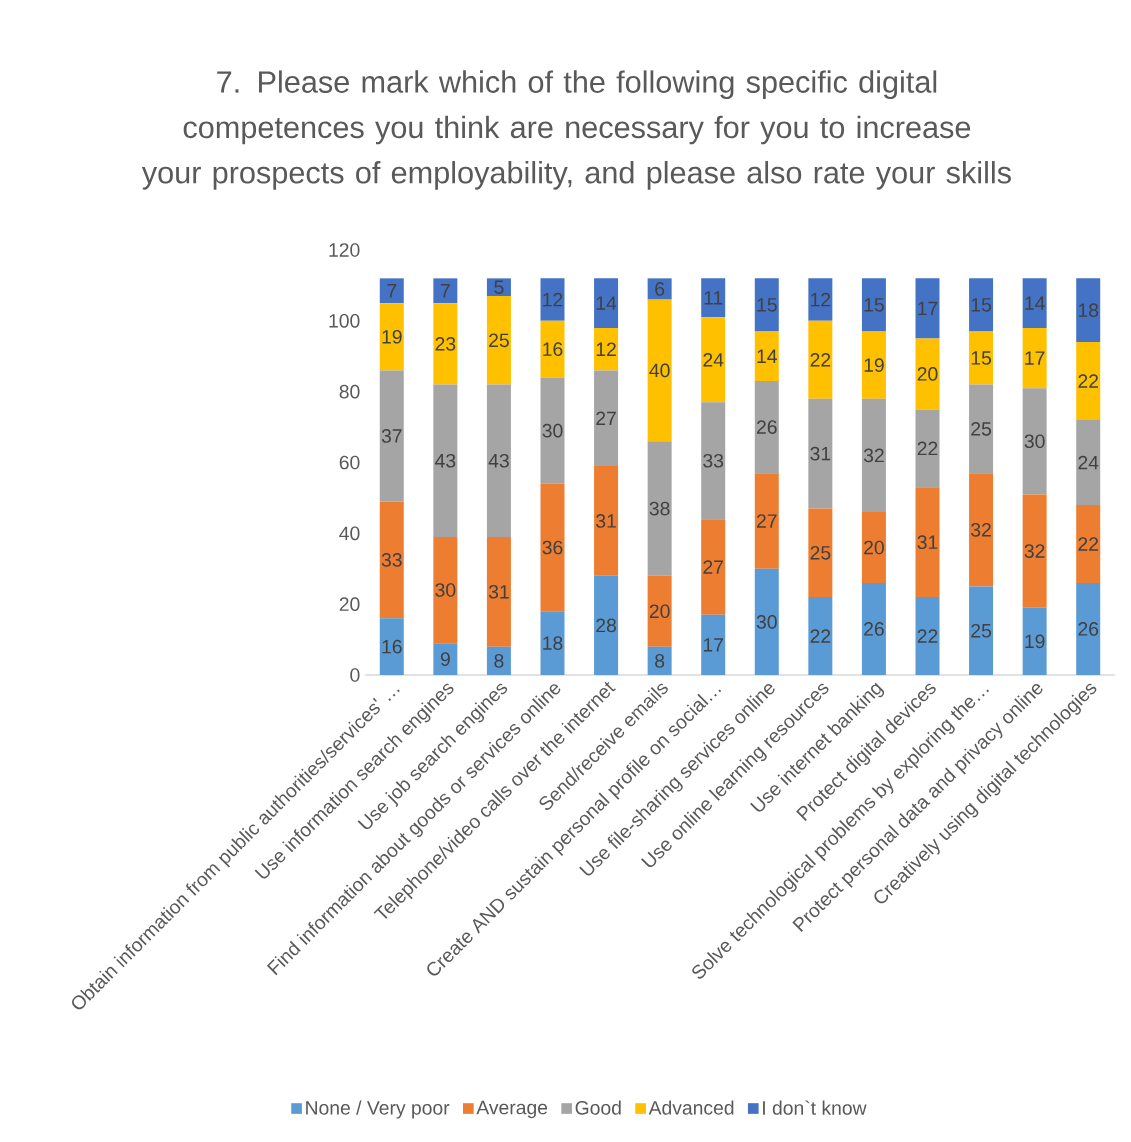 This screenshot has height=1142, width=1131. I want to click on y-tick-label: 80, so click(349, 391).